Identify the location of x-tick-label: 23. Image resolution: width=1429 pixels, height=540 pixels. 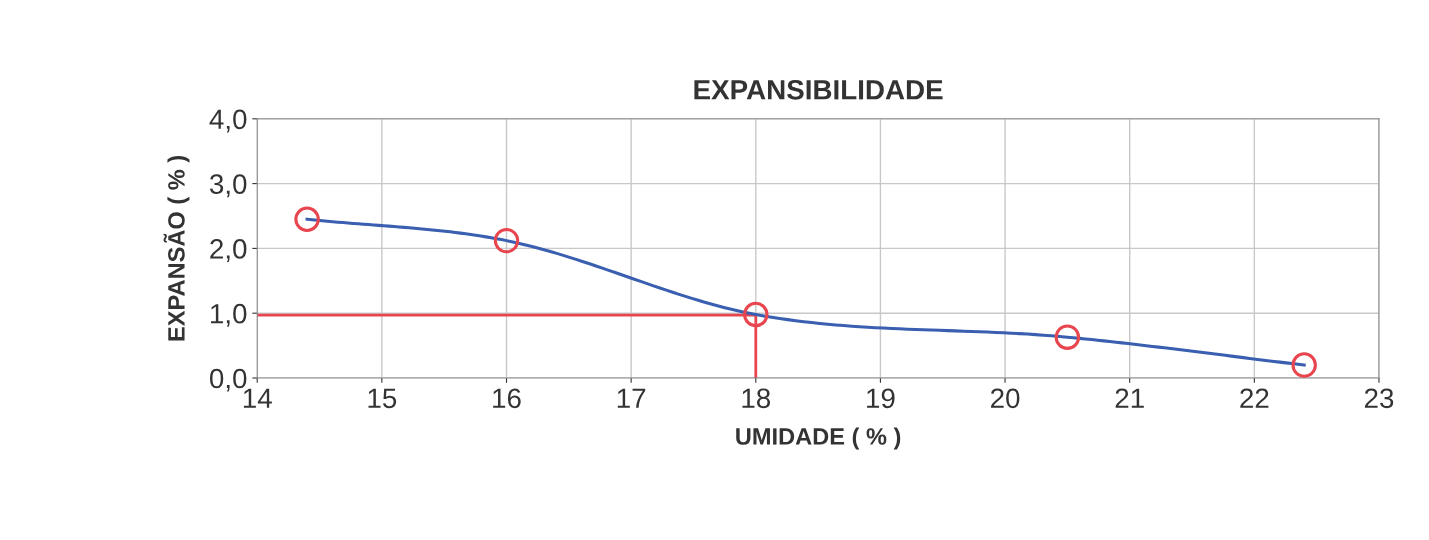
(1379, 398).